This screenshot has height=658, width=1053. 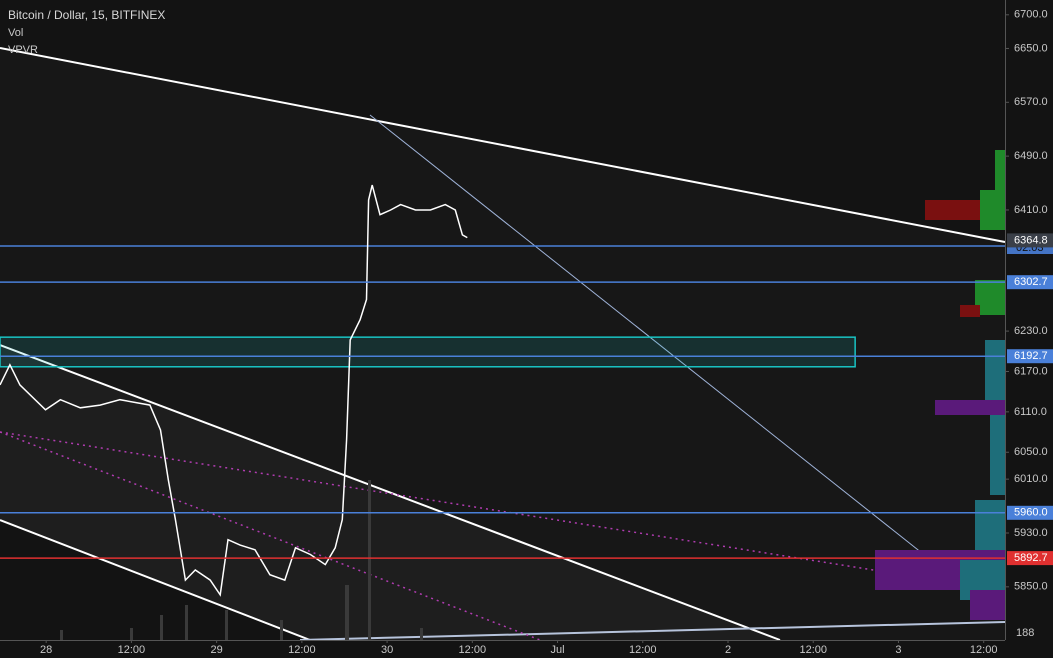 What do you see at coordinates (1031, 587) in the screenshot?
I see `y-tick-label: 5850.0` at bounding box center [1031, 587].